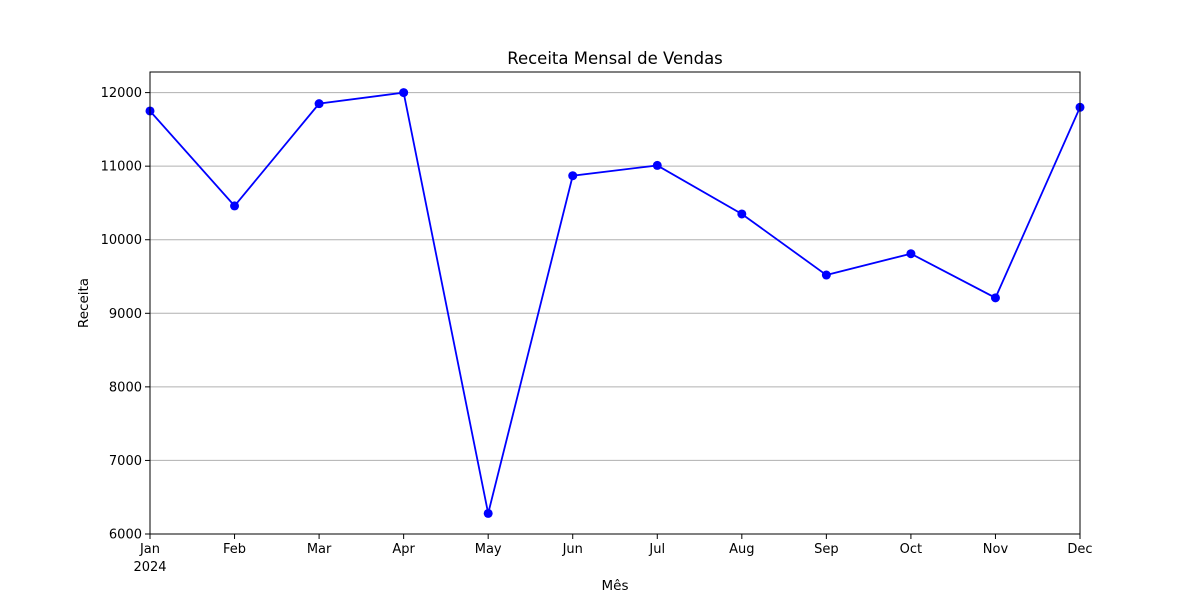  I want to click on x-tick-label: Sep, so click(826, 549).